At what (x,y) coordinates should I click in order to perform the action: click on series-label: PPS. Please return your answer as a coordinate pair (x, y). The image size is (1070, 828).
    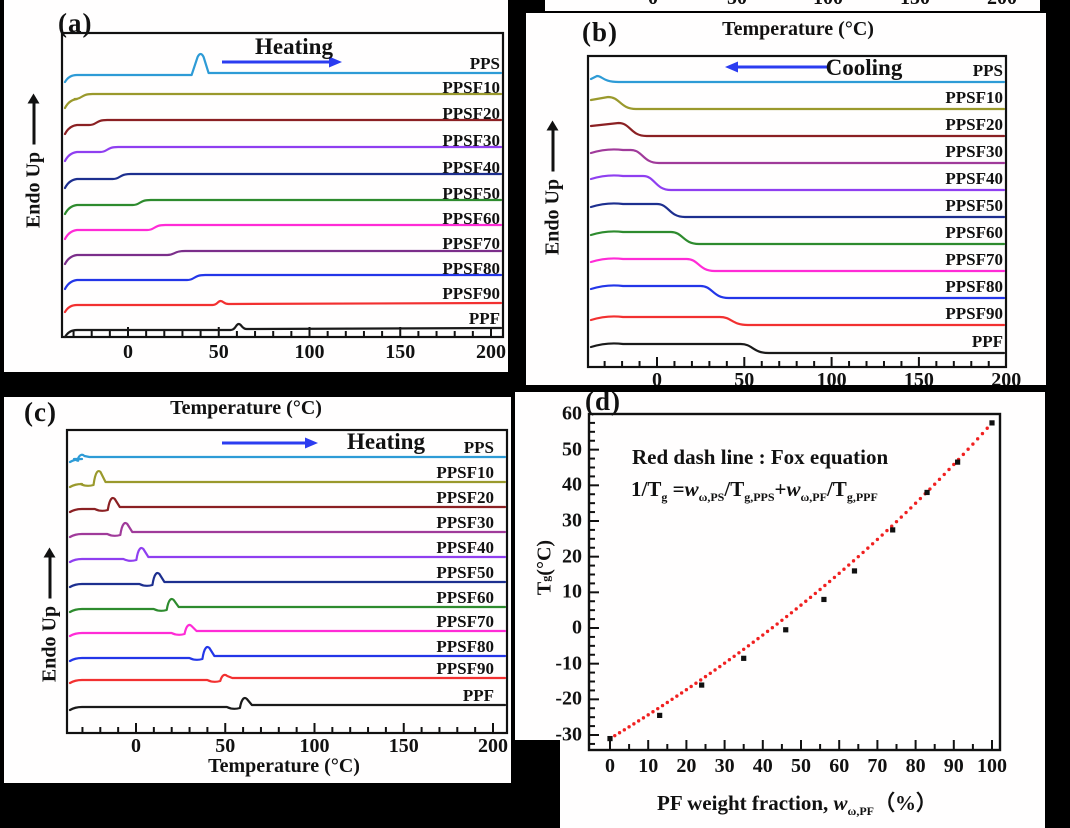
    Looking at the image, I should click on (987, 70).